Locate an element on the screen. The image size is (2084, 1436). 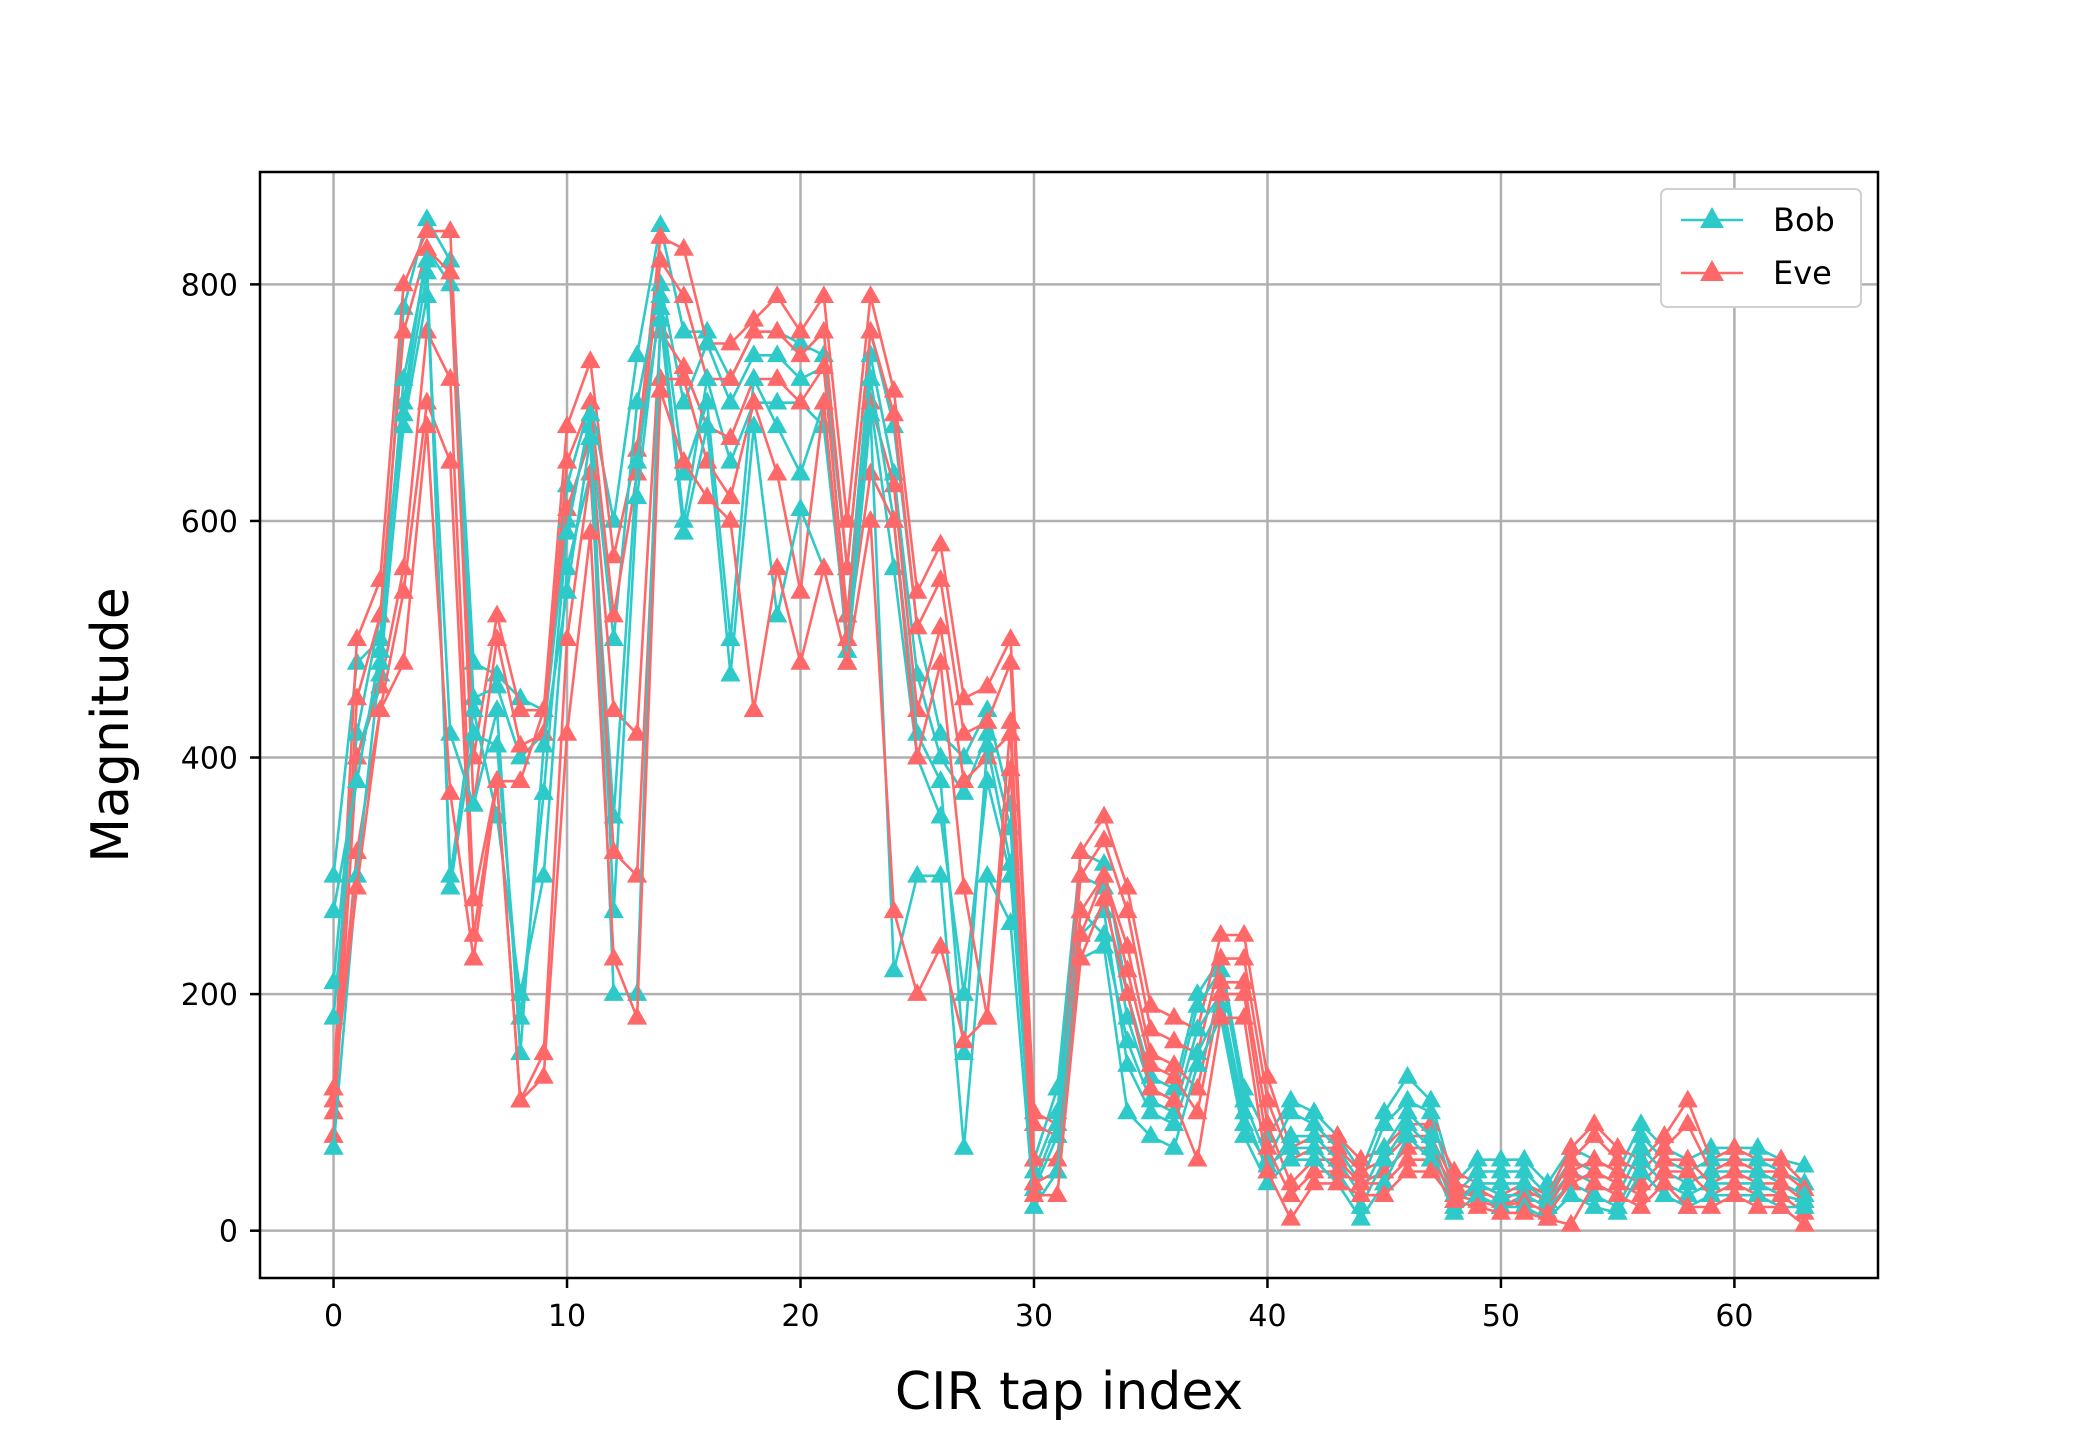
y-tick-label: 0 is located at coordinates (228, 1232).